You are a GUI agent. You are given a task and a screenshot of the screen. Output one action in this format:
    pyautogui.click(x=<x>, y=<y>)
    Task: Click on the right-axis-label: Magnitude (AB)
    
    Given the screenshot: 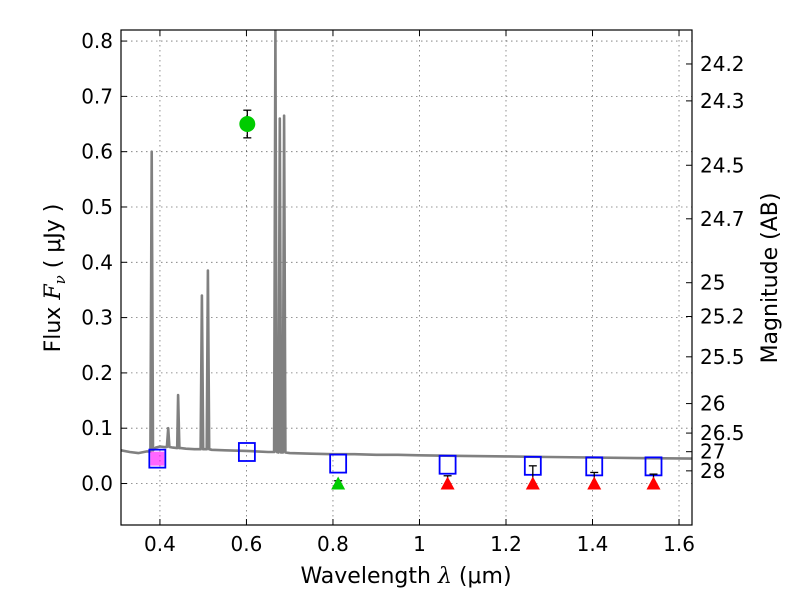 What is the action you would take?
    pyautogui.click(x=770, y=278)
    